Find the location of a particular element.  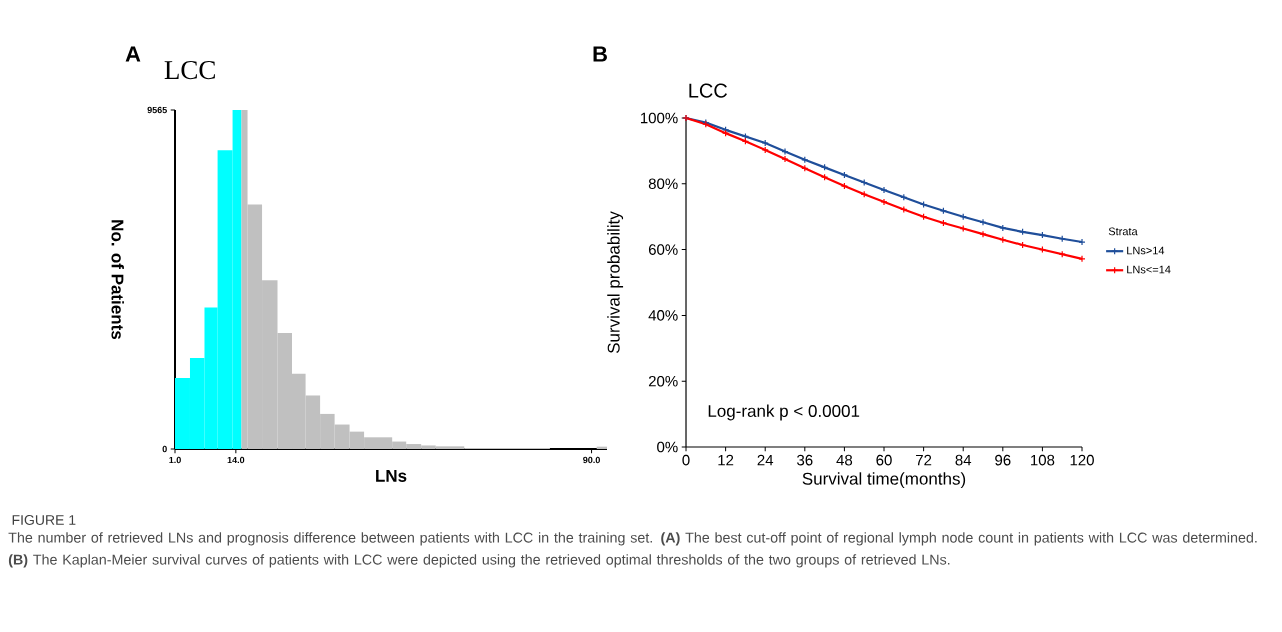

x-axis-title: Survival time(months) is located at coordinates (884, 480).